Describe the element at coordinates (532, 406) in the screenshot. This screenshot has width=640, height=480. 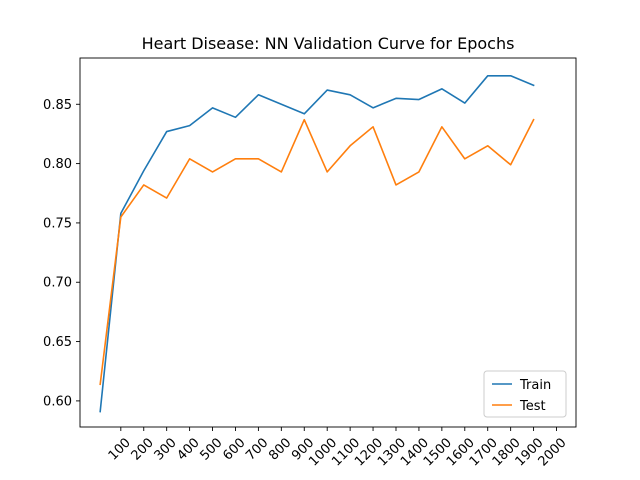
I see `legend-label-test: Test` at that location.